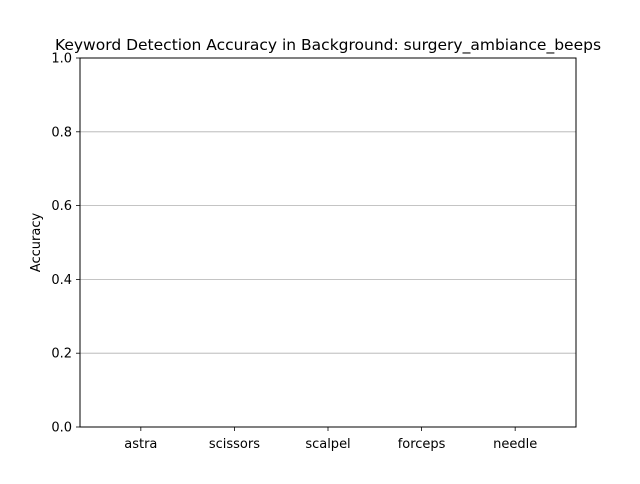 Image resolution: width=640 pixels, height=484 pixels. What do you see at coordinates (234, 444) in the screenshot?
I see `x-tick-label: scissors` at bounding box center [234, 444].